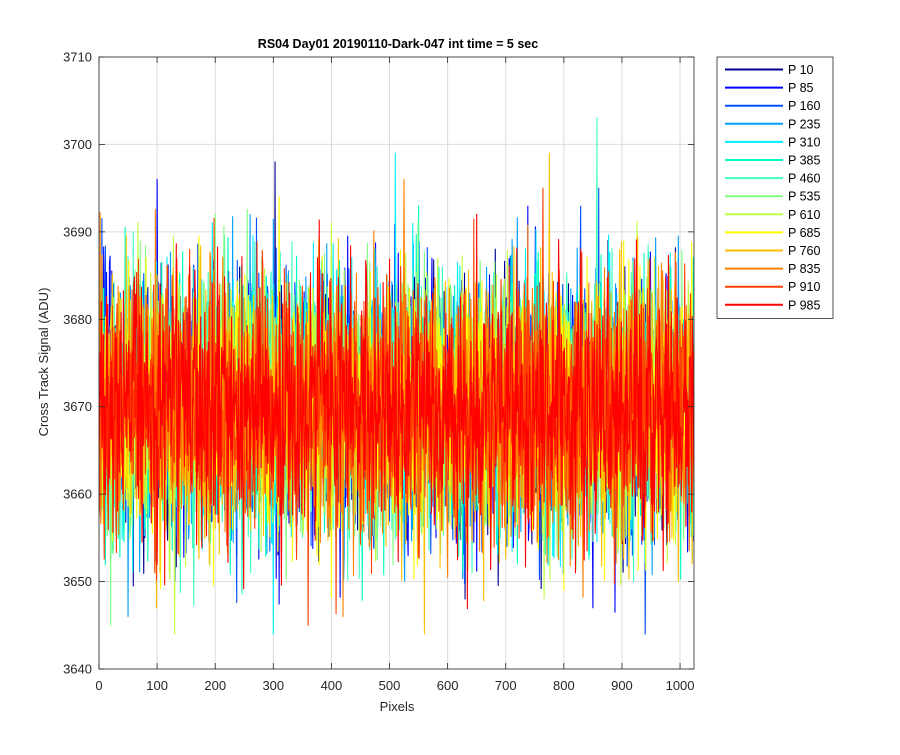 This screenshot has width=900, height=755. I want to click on x-tick-label: 100, so click(157, 685).